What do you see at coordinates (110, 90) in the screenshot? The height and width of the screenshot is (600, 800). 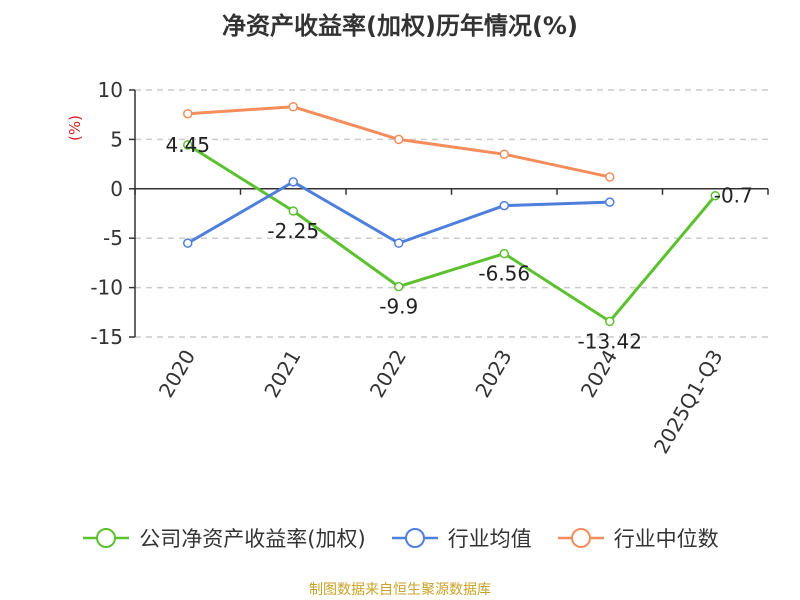 I see `y-tick-label: 10` at bounding box center [110, 90].